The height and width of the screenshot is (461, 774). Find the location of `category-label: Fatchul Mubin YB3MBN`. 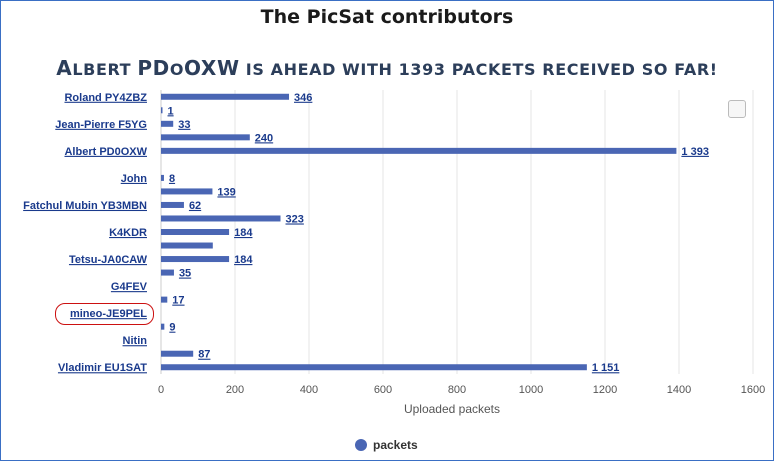

category-label: Fatchul Mubin YB3MBN is located at coordinates (85, 206).